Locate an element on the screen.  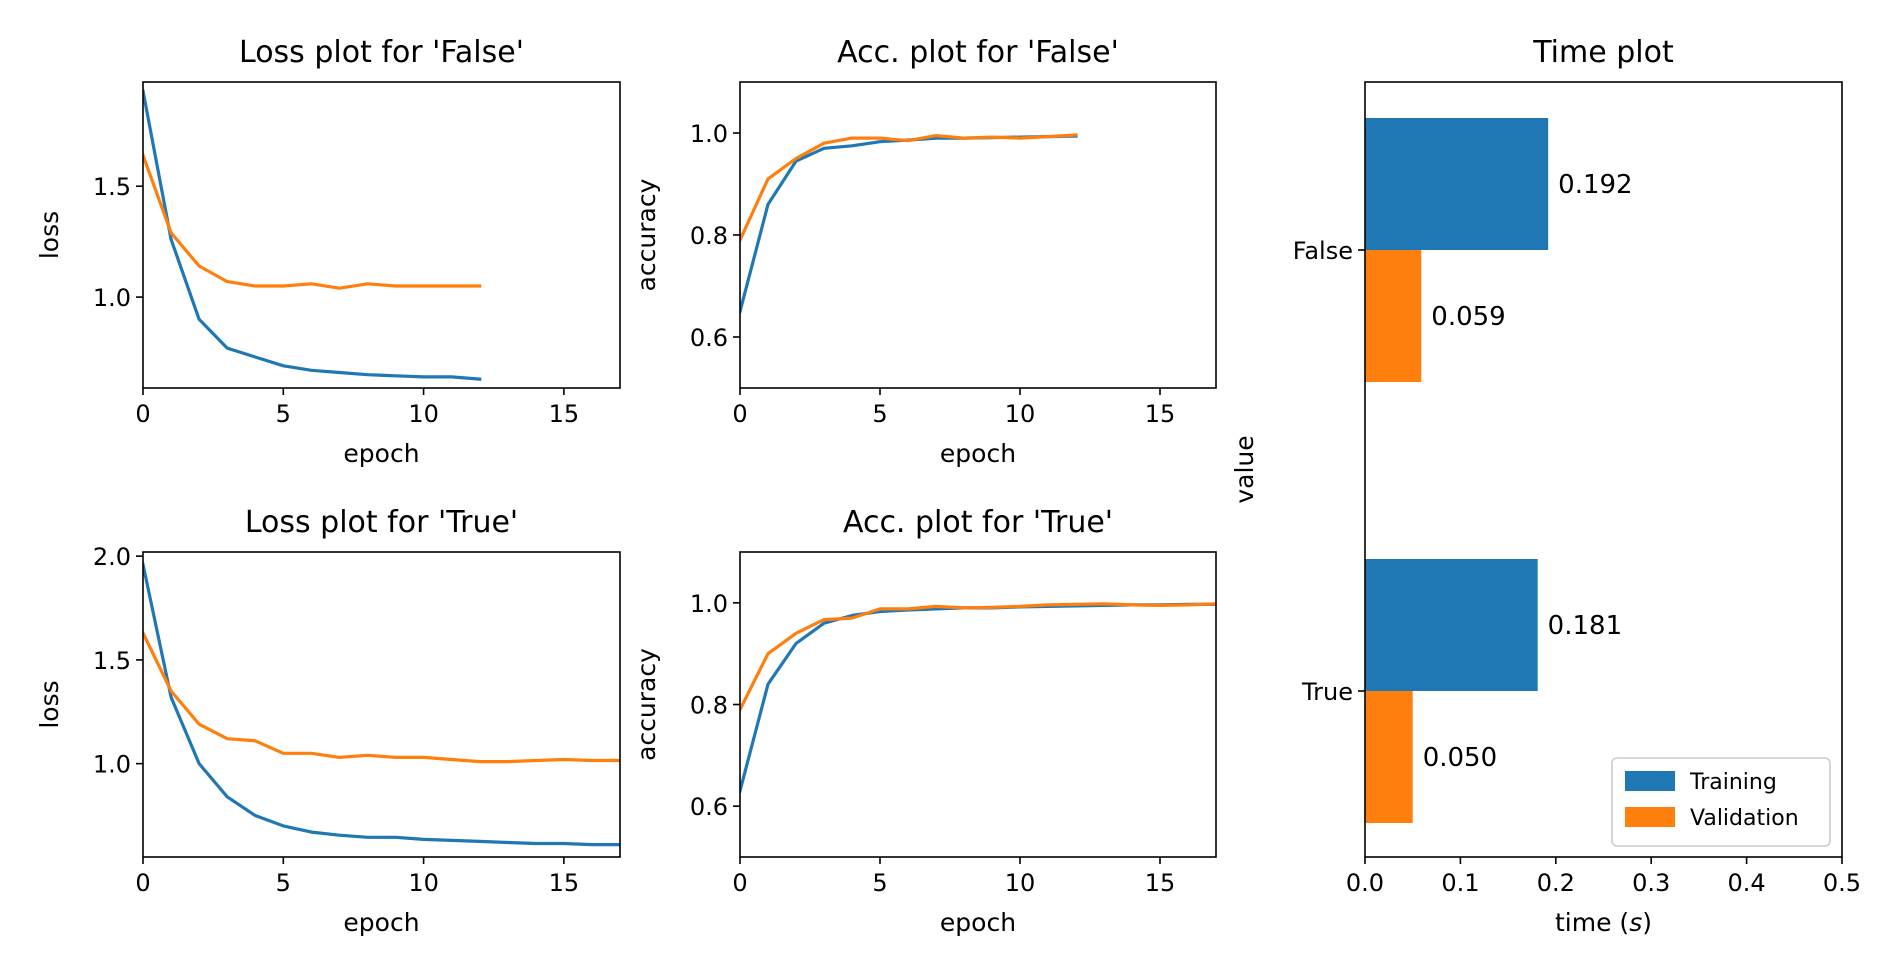
legend-swatch-training is located at coordinates (1650, 781).